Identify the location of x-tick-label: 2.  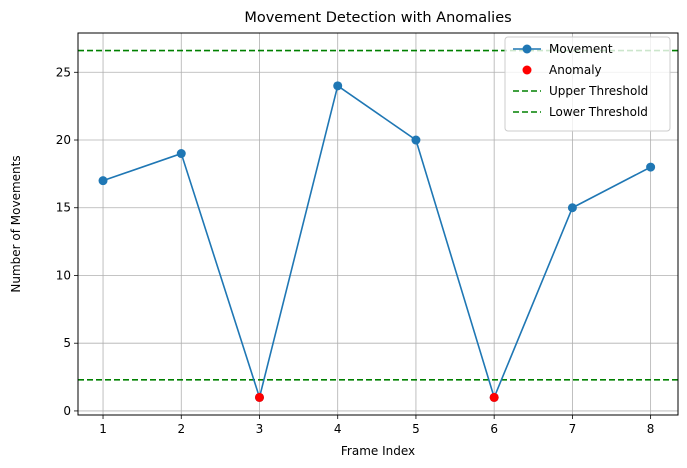
(181, 429).